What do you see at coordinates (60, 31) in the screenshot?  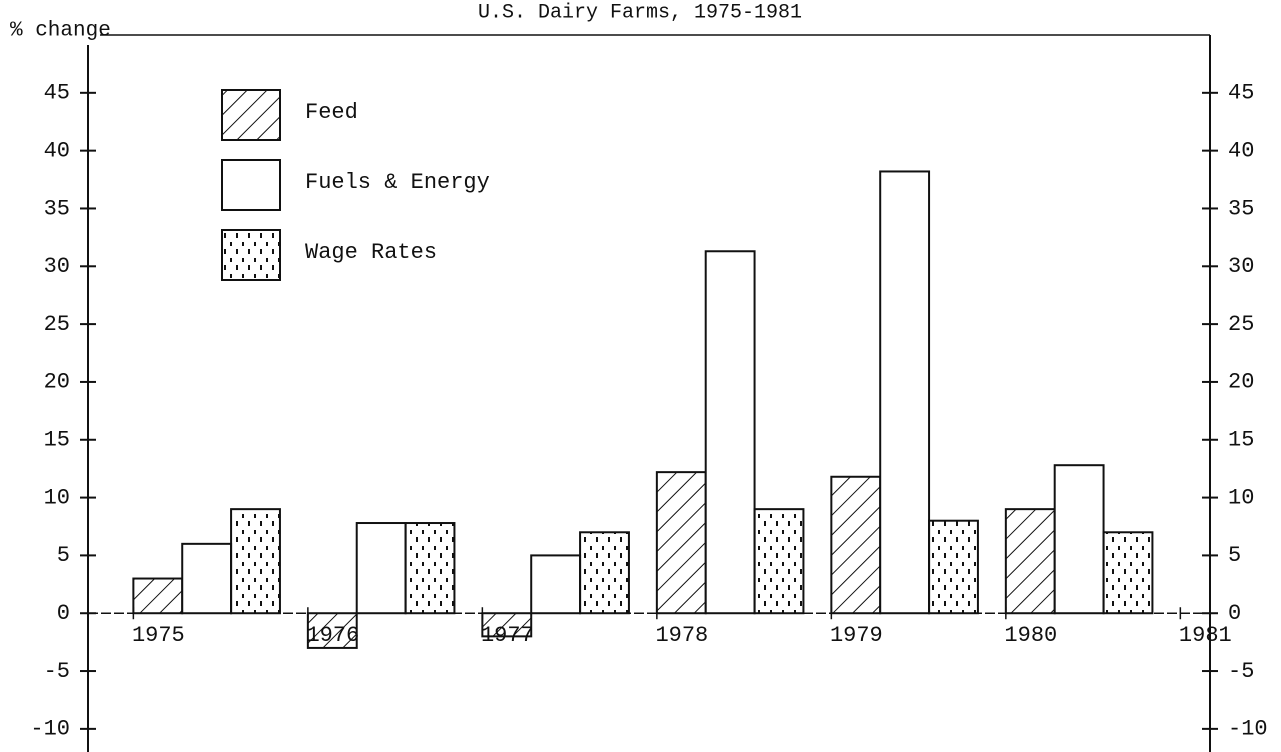 I see `y-axis-label: % change` at bounding box center [60, 31].